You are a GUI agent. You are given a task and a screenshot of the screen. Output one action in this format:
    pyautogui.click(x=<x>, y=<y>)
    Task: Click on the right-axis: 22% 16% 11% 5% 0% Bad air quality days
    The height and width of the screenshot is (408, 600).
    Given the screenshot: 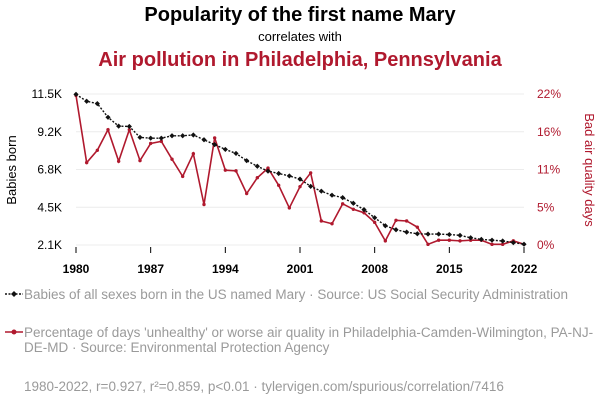 What is the action you would take?
    pyautogui.click(x=567, y=169)
    